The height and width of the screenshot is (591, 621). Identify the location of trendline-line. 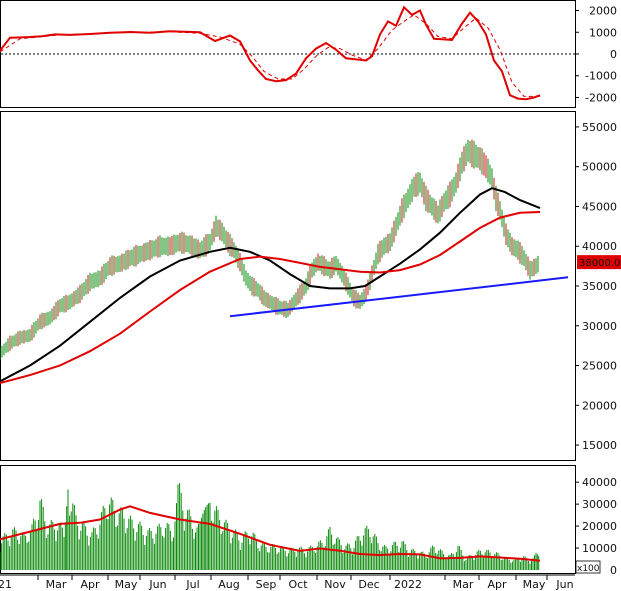
(399, 297).